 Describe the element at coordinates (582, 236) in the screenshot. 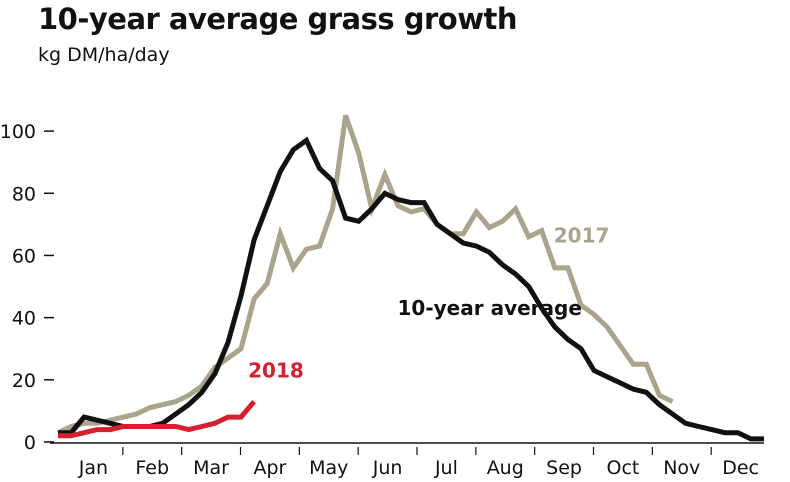

I see `series-label-2017: 2017` at that location.